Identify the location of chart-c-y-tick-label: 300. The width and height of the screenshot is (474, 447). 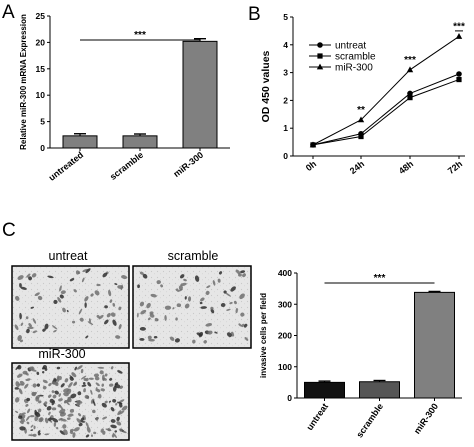
(285, 304).